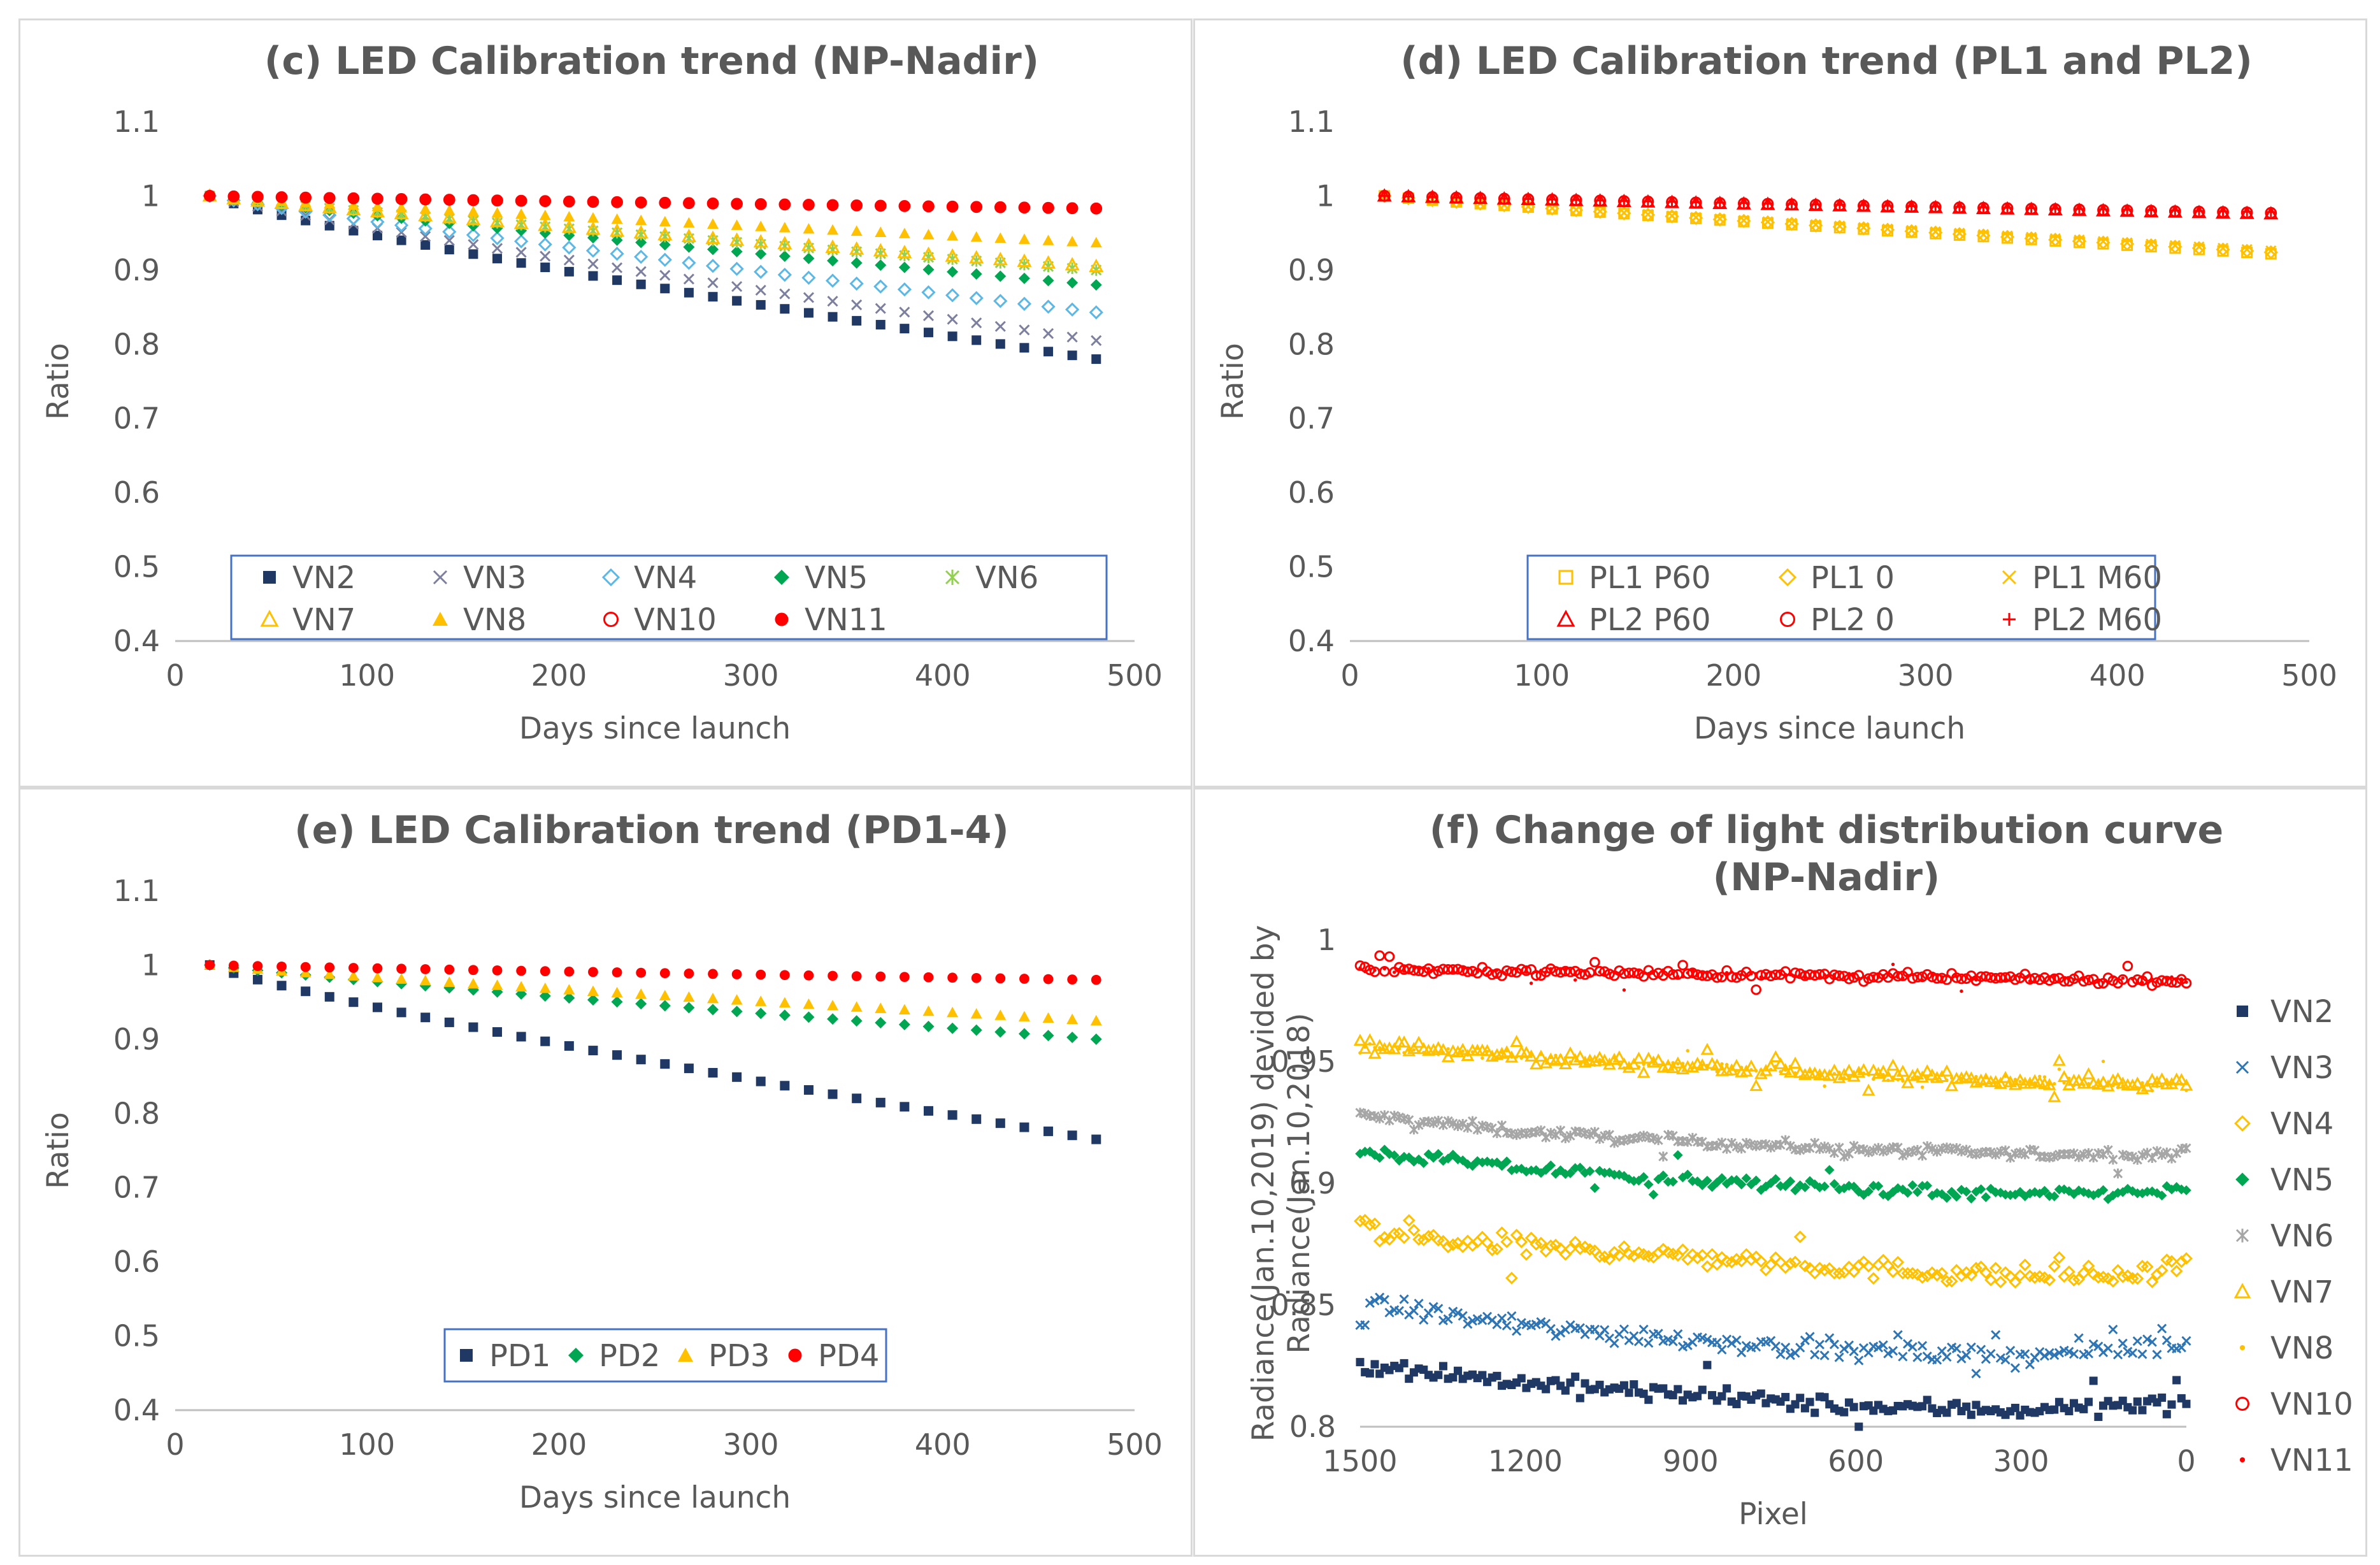  Describe the element at coordinates (629, 1356) in the screenshot. I see `legend-label: PD2` at that location.